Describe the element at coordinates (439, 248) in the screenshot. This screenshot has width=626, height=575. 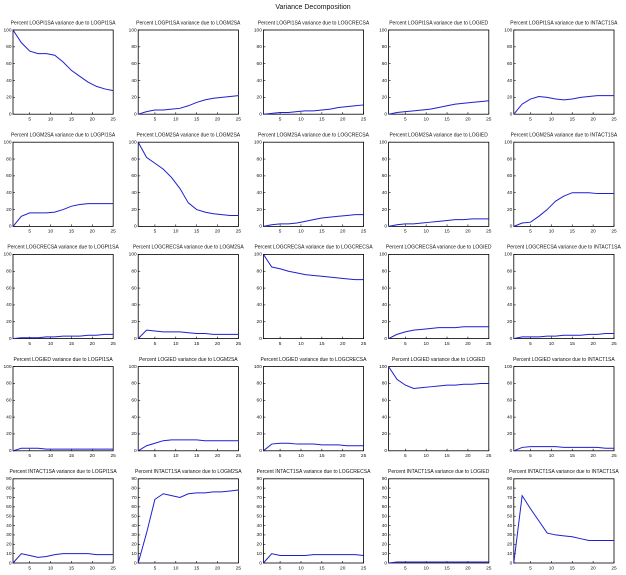
I see `chart-title: Percent LOGCRECSA variance due to LOGIED` at that location.